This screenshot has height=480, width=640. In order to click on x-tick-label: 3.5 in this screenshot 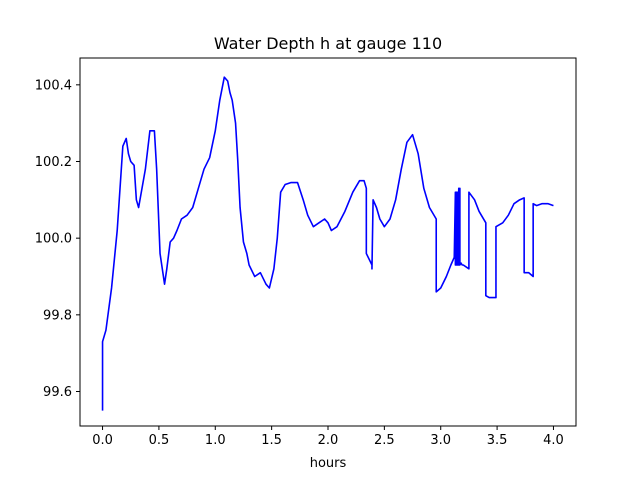, I will do `click(497, 440)`.